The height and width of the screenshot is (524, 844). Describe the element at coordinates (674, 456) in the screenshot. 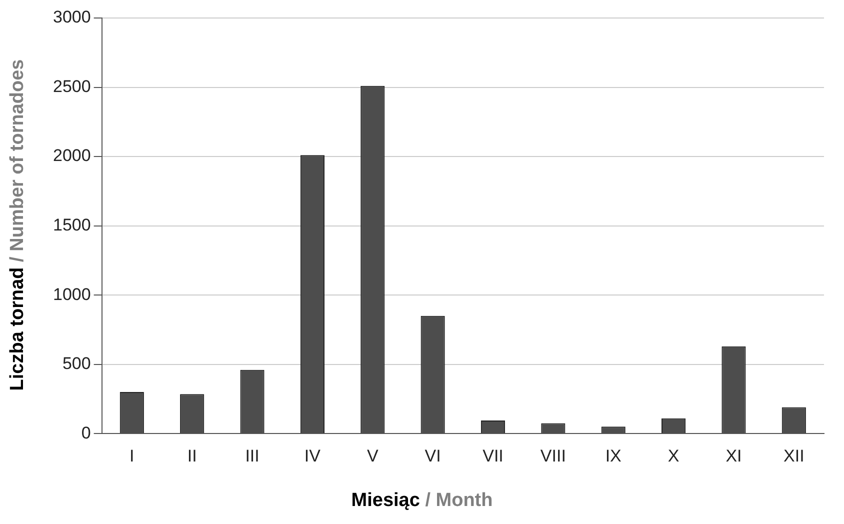

I see `x-tick-label: X` at that location.